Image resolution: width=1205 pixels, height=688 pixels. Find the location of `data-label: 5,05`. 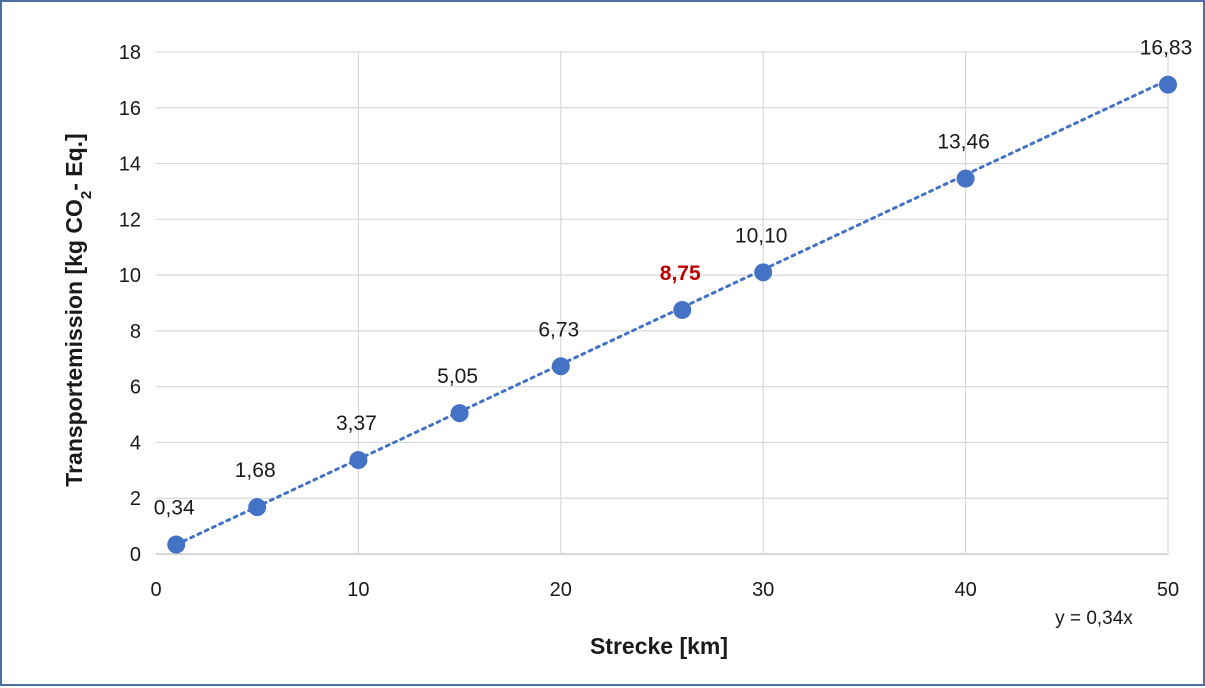

data-label: 5,05 is located at coordinates (457, 376).